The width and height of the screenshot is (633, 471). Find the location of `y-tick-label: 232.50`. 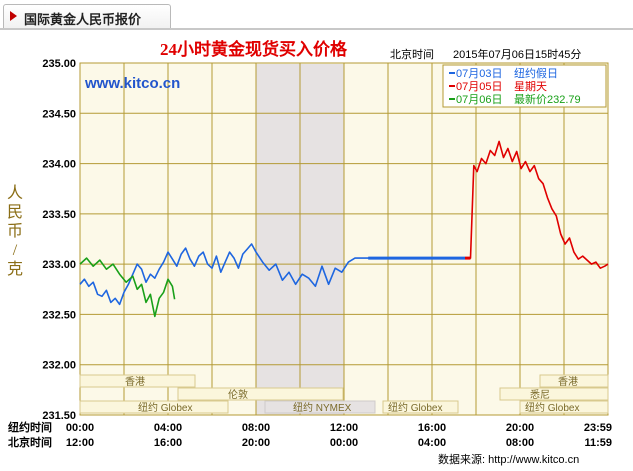

y-tick-label: 232.50 is located at coordinates (59, 315).